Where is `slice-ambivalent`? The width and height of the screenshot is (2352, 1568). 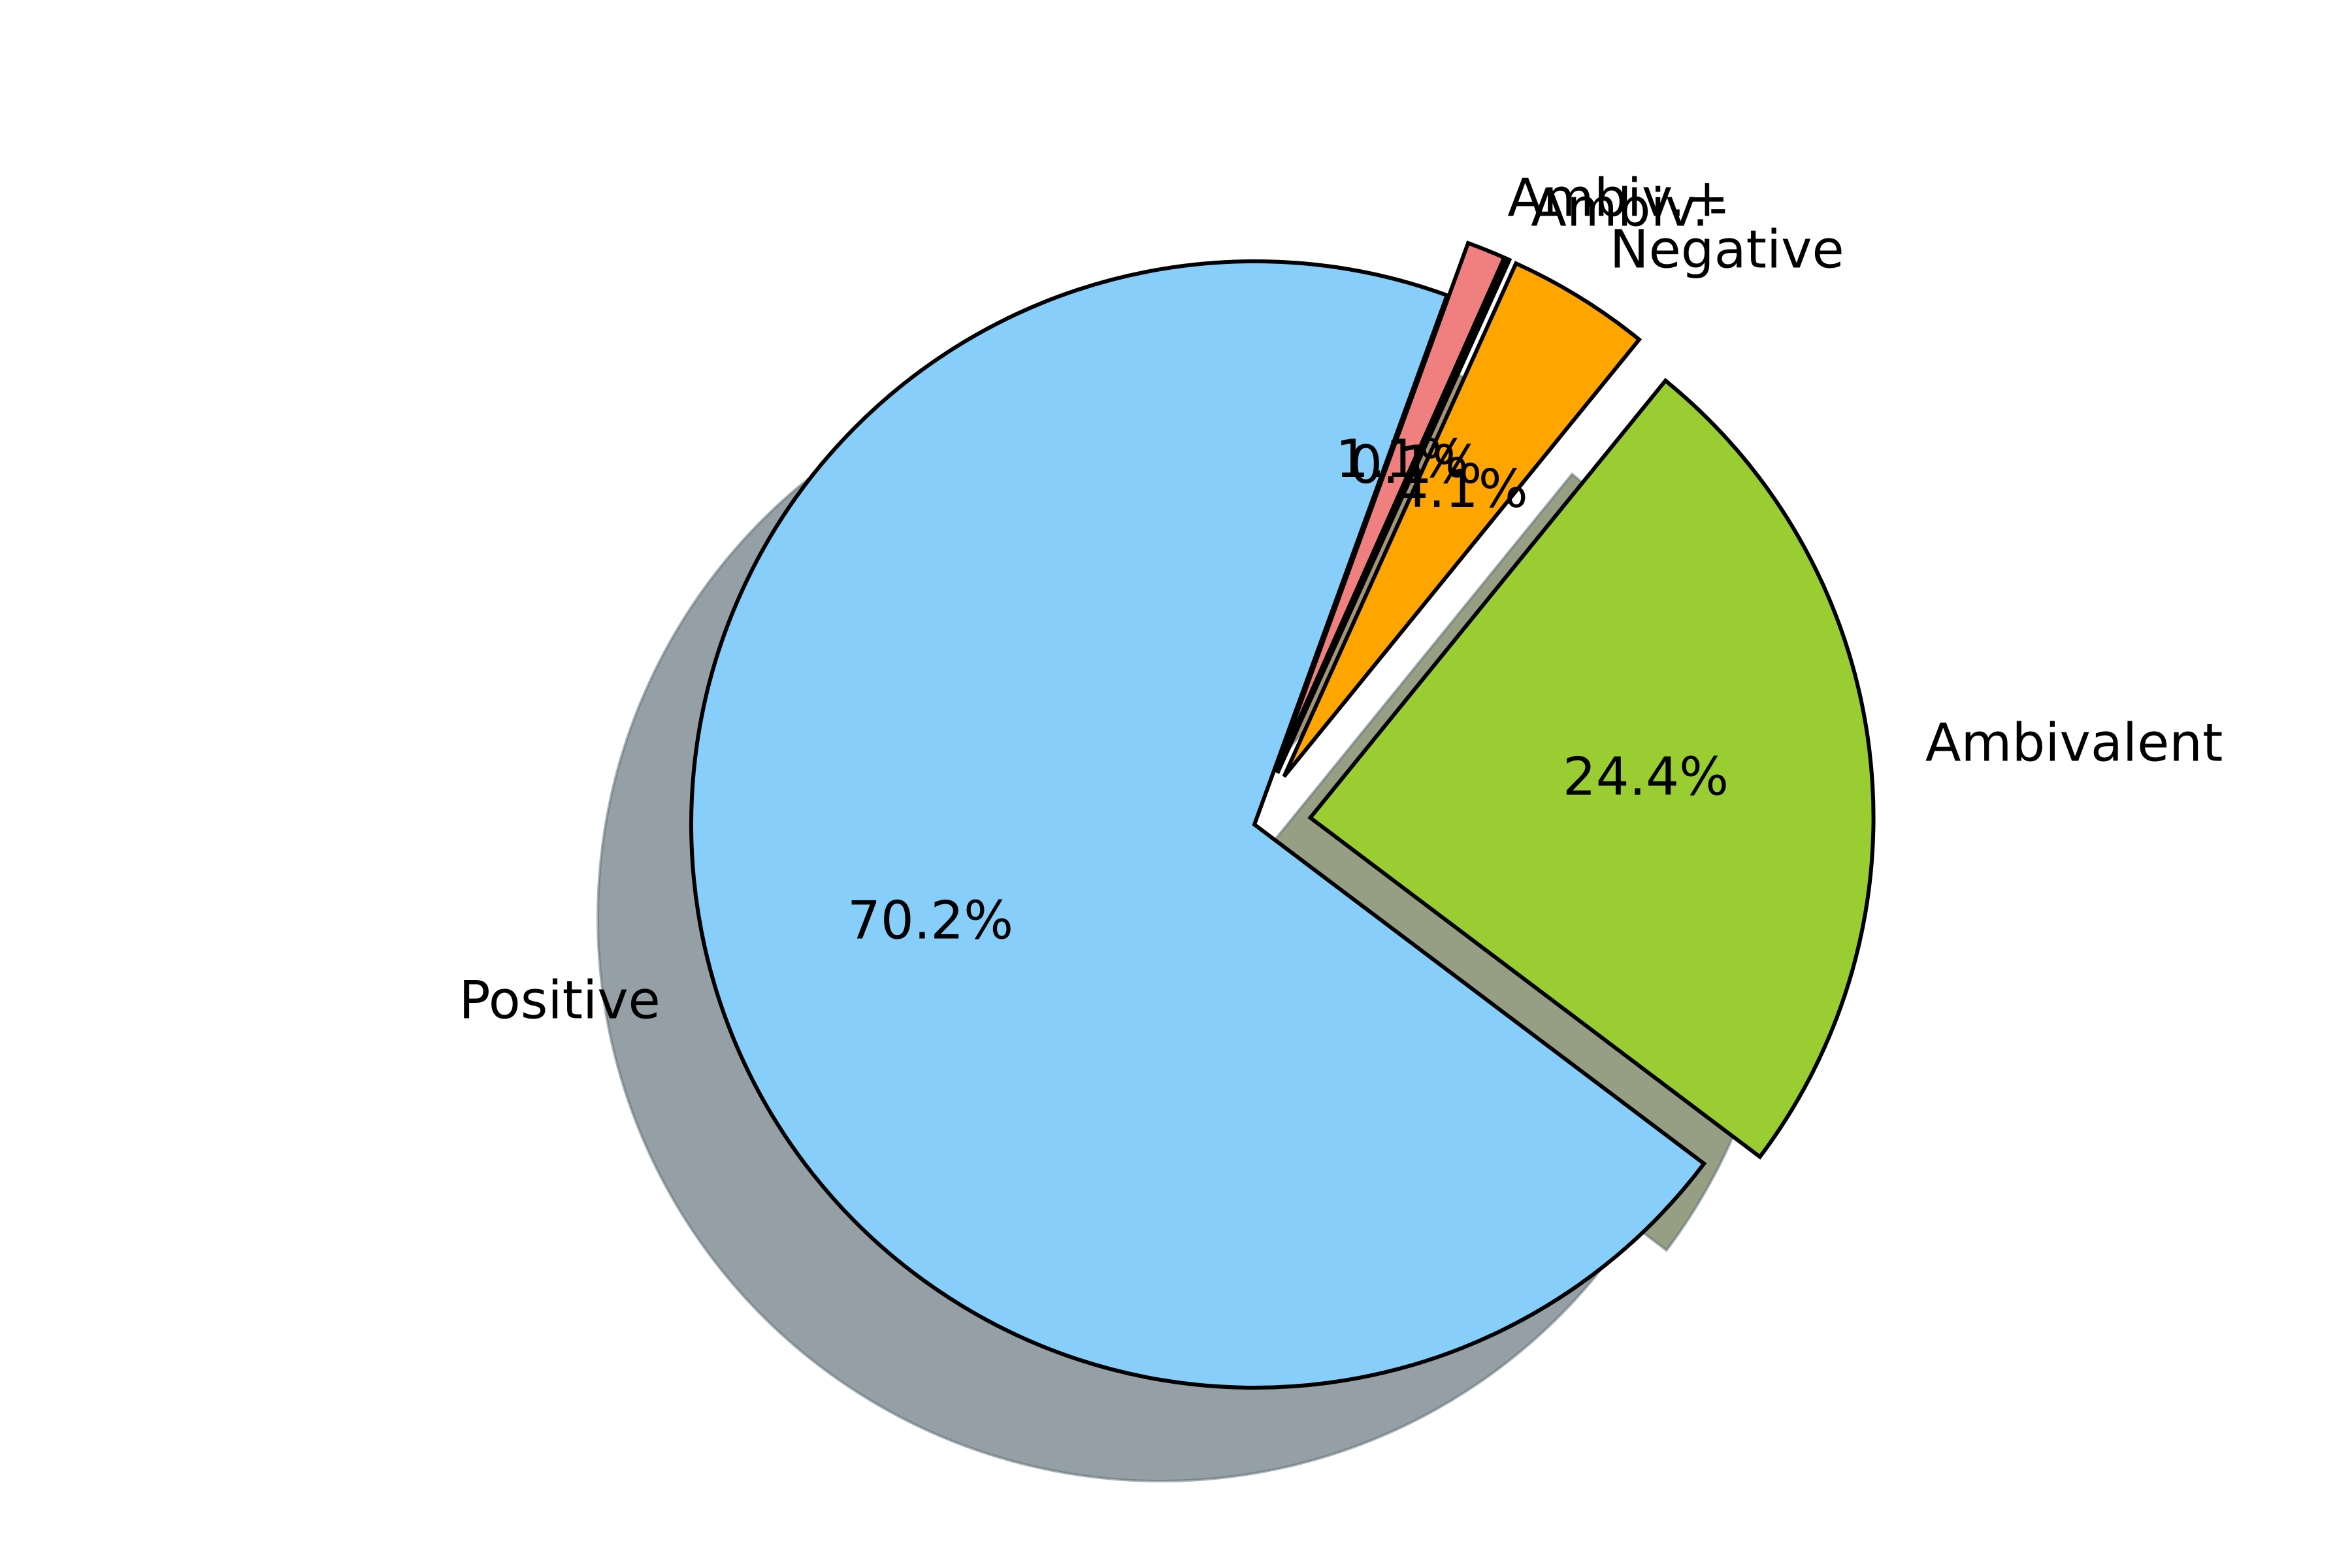
slice-ambivalent is located at coordinates (1591, 769).